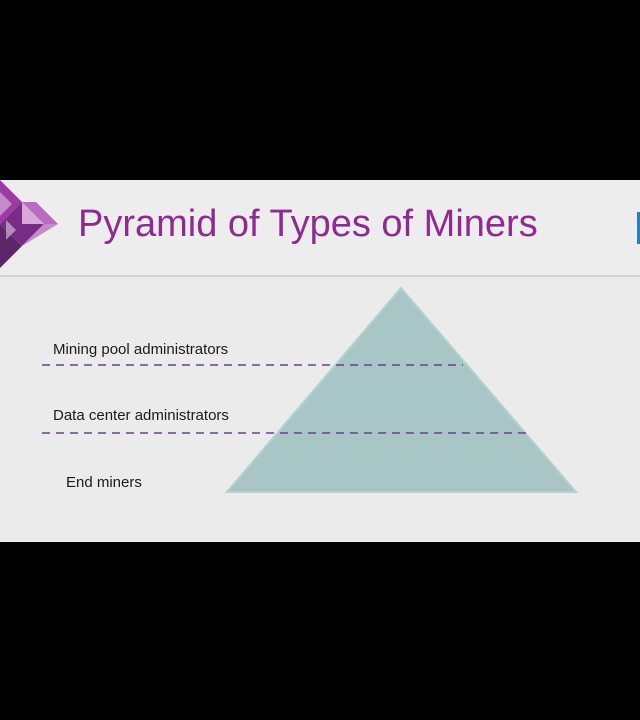 The image size is (640, 720). Describe the element at coordinates (308, 224) in the screenshot. I see `slide-title: Pyramid of Types of Miners` at that location.